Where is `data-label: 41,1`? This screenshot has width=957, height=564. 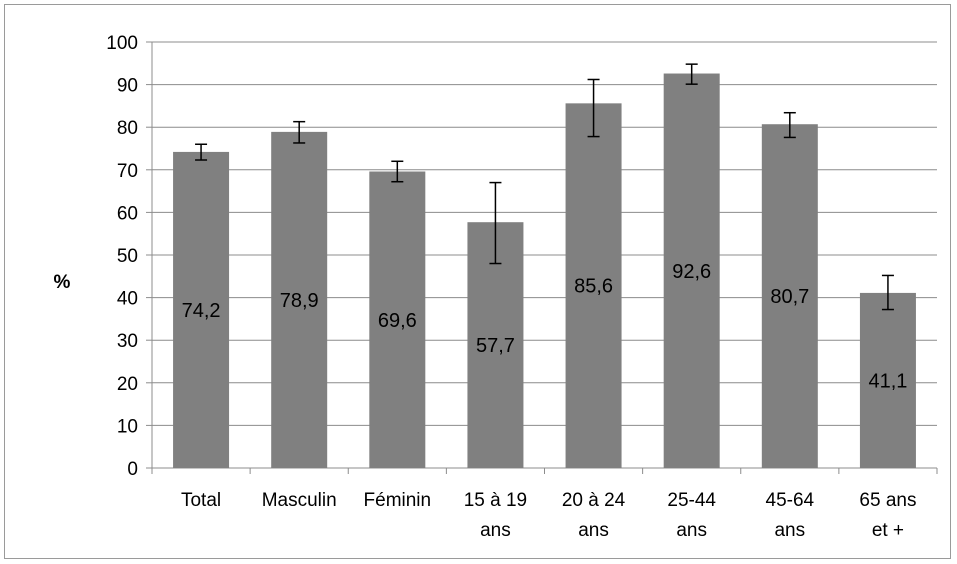 data-label: 41,1 is located at coordinates (887, 381).